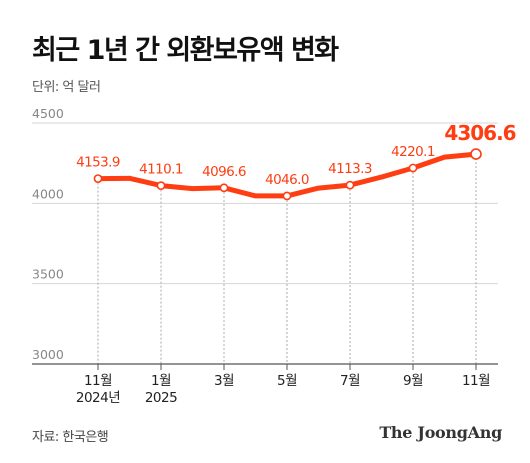  I want to click on data-label: 4153.9, so click(98, 163).